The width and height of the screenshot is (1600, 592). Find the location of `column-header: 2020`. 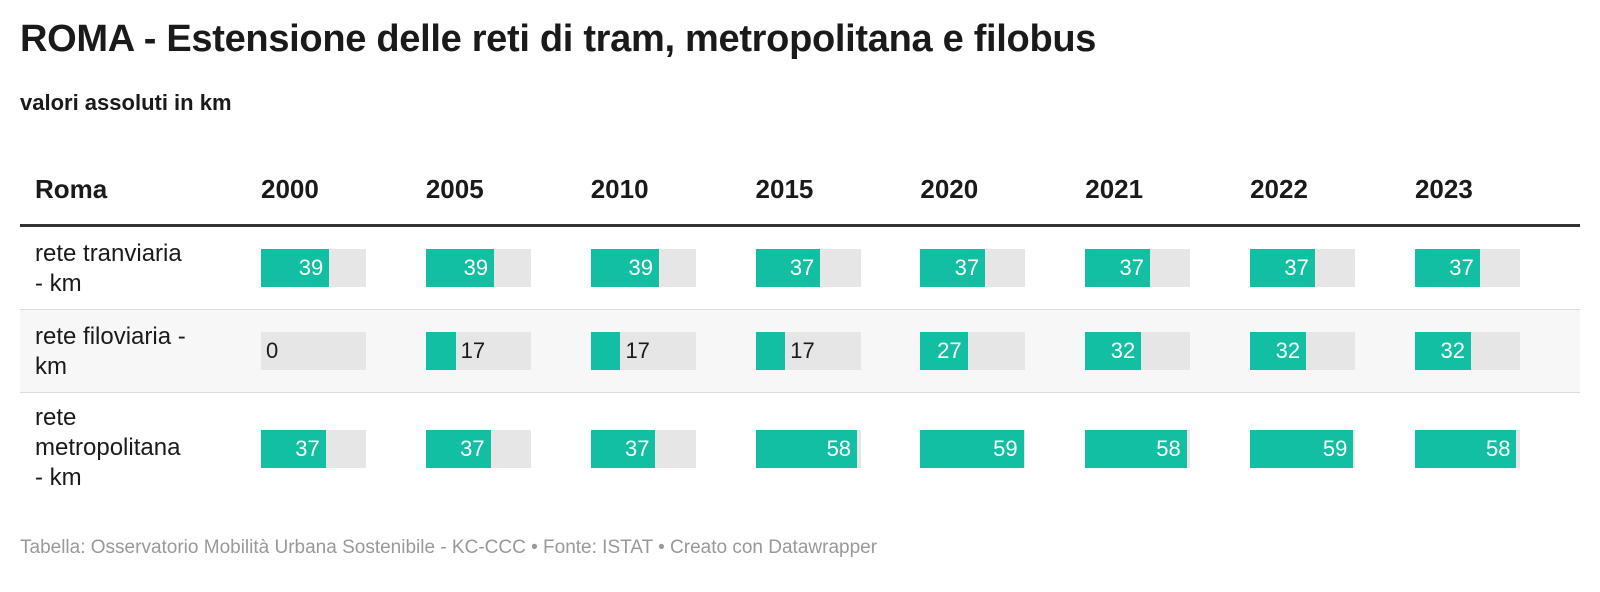

column-header: 2020 is located at coordinates (949, 189).